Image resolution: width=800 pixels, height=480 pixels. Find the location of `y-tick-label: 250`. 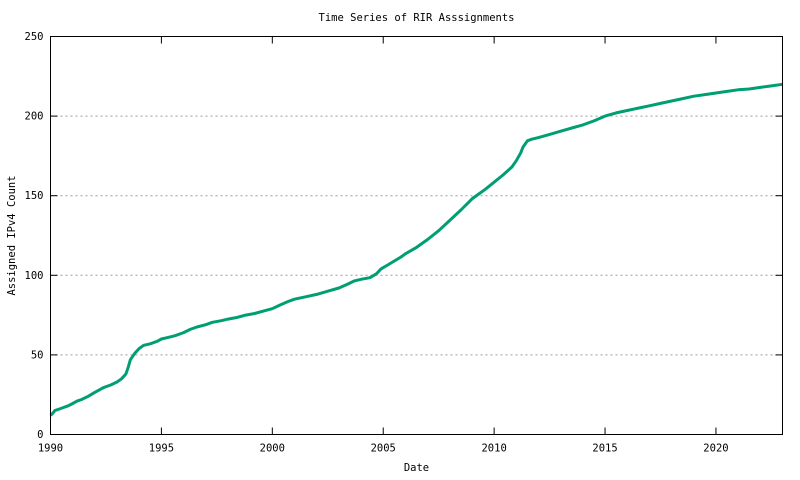

y-tick-label: 250 is located at coordinates (34, 37).